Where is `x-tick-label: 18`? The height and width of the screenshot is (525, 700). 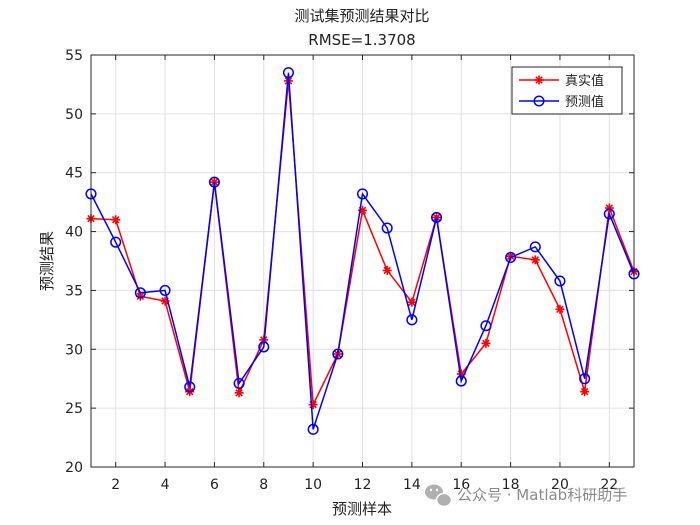
x-tick-label: 18 is located at coordinates (511, 485).